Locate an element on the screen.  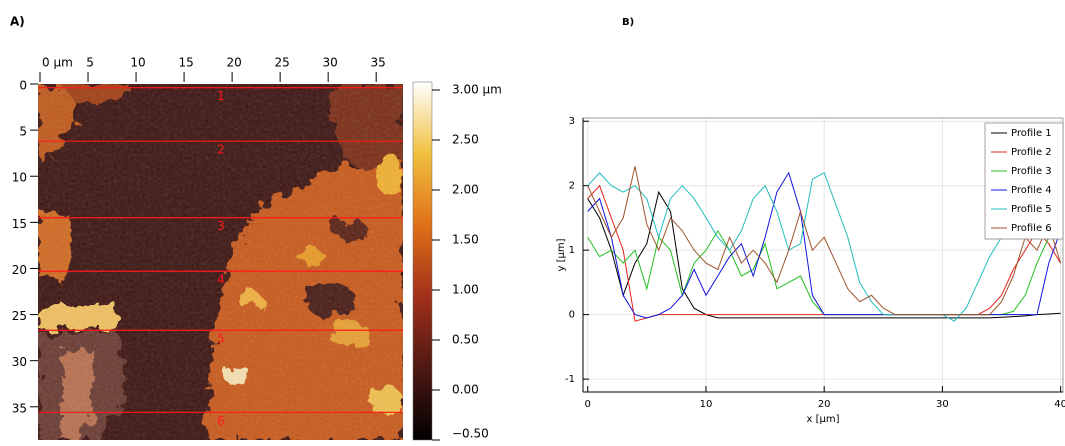
x-tick-label: 5 is located at coordinates (90, 63).